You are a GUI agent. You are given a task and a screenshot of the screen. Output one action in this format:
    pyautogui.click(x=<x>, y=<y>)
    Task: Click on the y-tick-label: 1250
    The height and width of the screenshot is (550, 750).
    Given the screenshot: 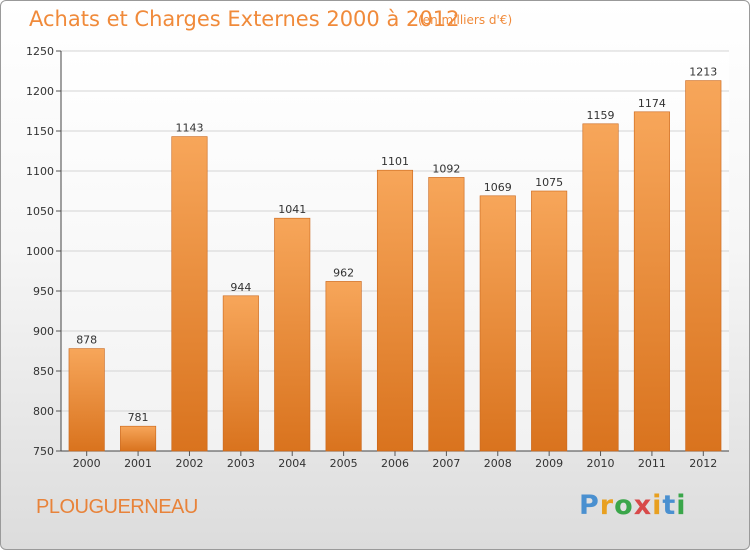 What is the action you would take?
    pyautogui.click(x=40, y=51)
    